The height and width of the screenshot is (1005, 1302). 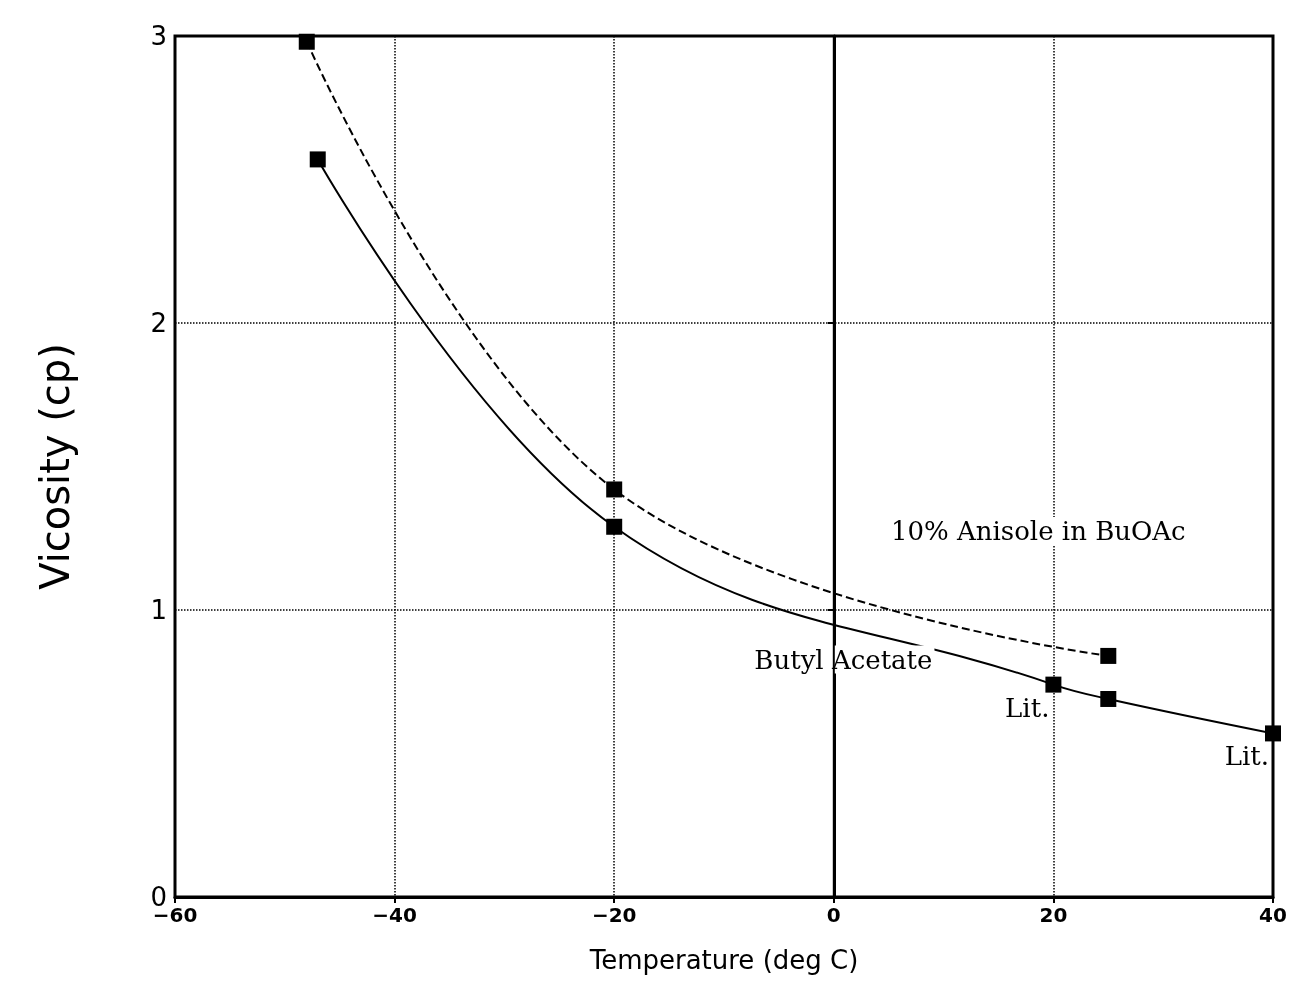 What do you see at coordinates (723, 960) in the screenshot?
I see `x-axis-title: Temperature (deg C)` at bounding box center [723, 960].